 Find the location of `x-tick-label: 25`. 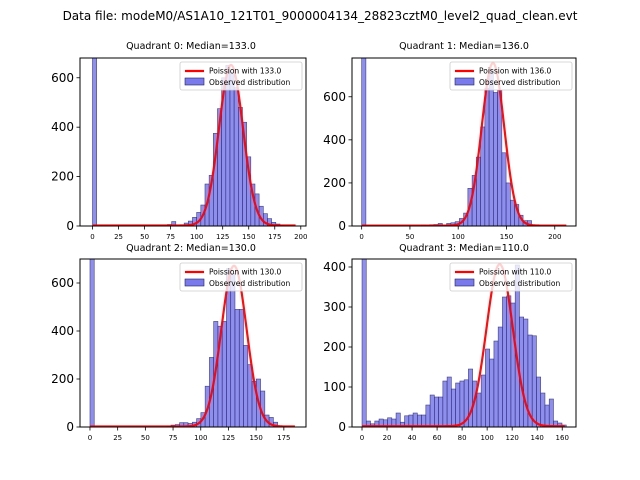

x-tick-label: 25 is located at coordinates (118, 237).